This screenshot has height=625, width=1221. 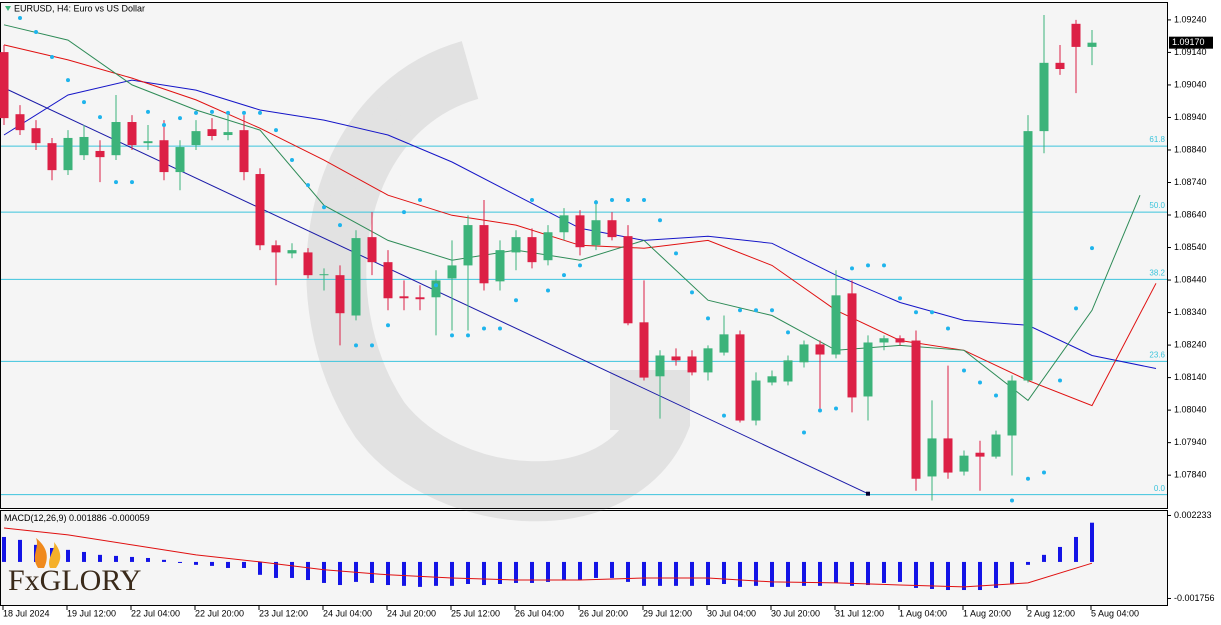 I want to click on signal-line, so click(x=548, y=557).